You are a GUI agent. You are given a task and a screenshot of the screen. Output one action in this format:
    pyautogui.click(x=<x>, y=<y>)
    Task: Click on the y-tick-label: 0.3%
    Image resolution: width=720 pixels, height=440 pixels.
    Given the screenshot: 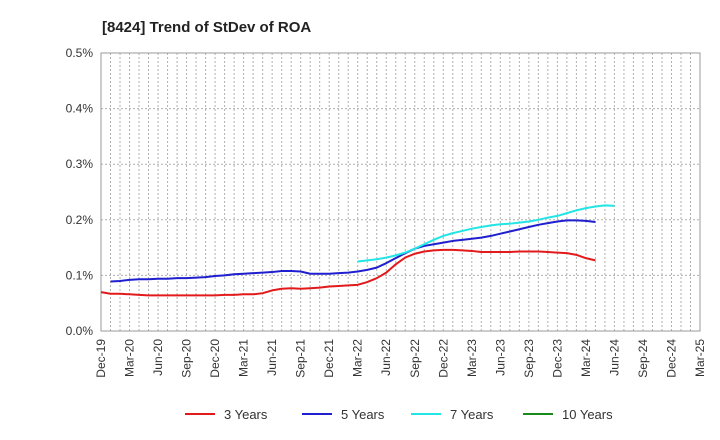 What is the action you would take?
    pyautogui.click(x=80, y=164)
    